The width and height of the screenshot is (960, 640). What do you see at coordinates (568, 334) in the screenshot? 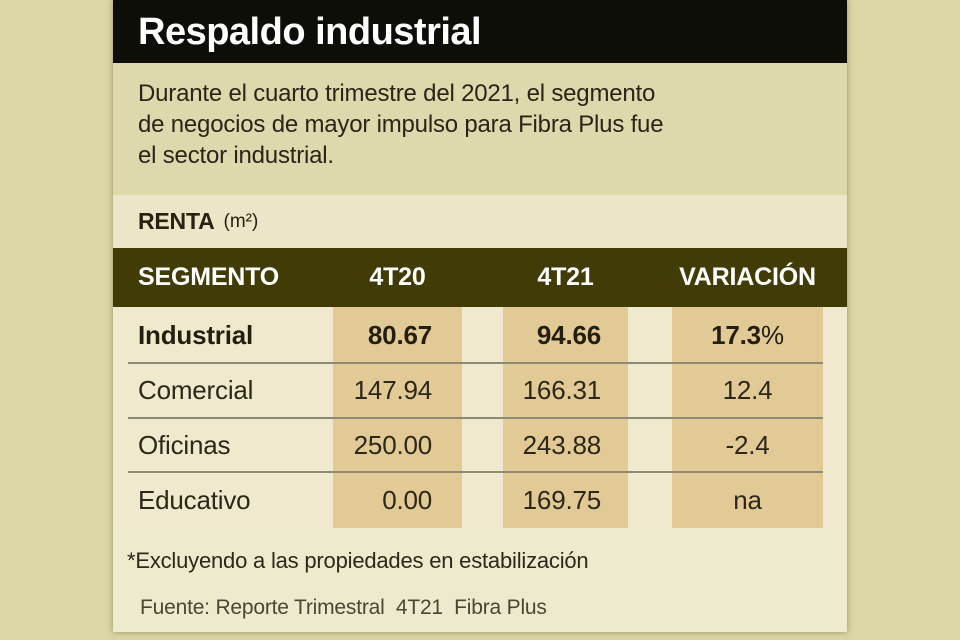
I see `cell-4t21: 94.66` at bounding box center [568, 334].